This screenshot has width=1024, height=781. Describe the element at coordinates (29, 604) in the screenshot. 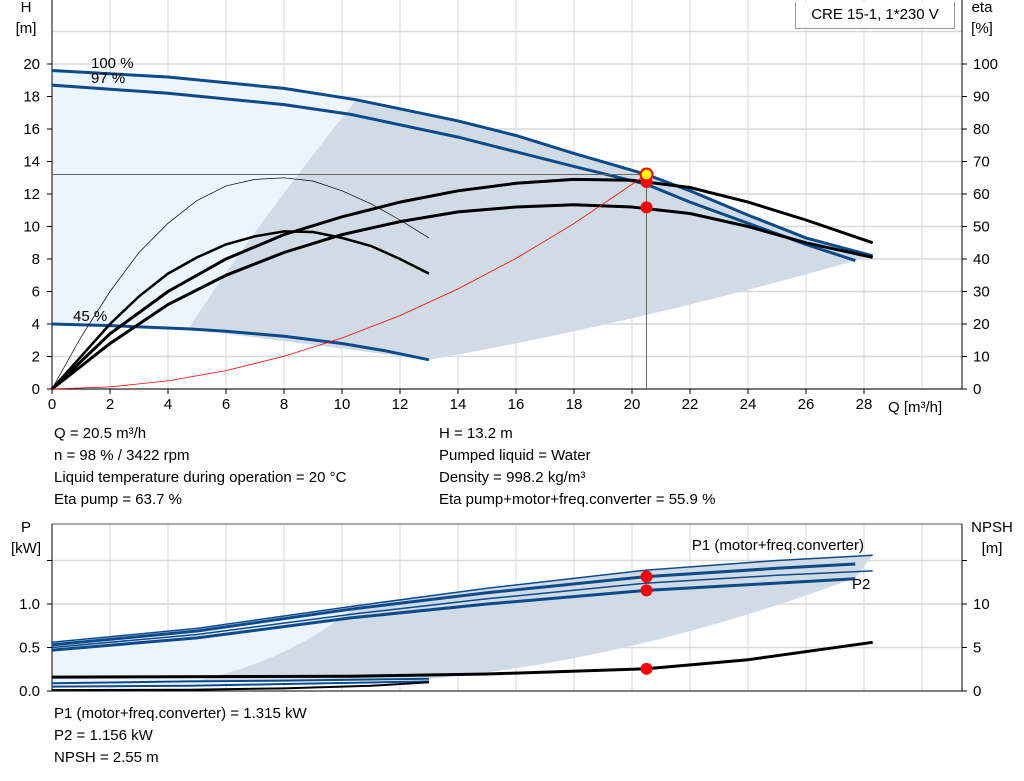

I see `y-tick-label-p: 1.0` at that location.